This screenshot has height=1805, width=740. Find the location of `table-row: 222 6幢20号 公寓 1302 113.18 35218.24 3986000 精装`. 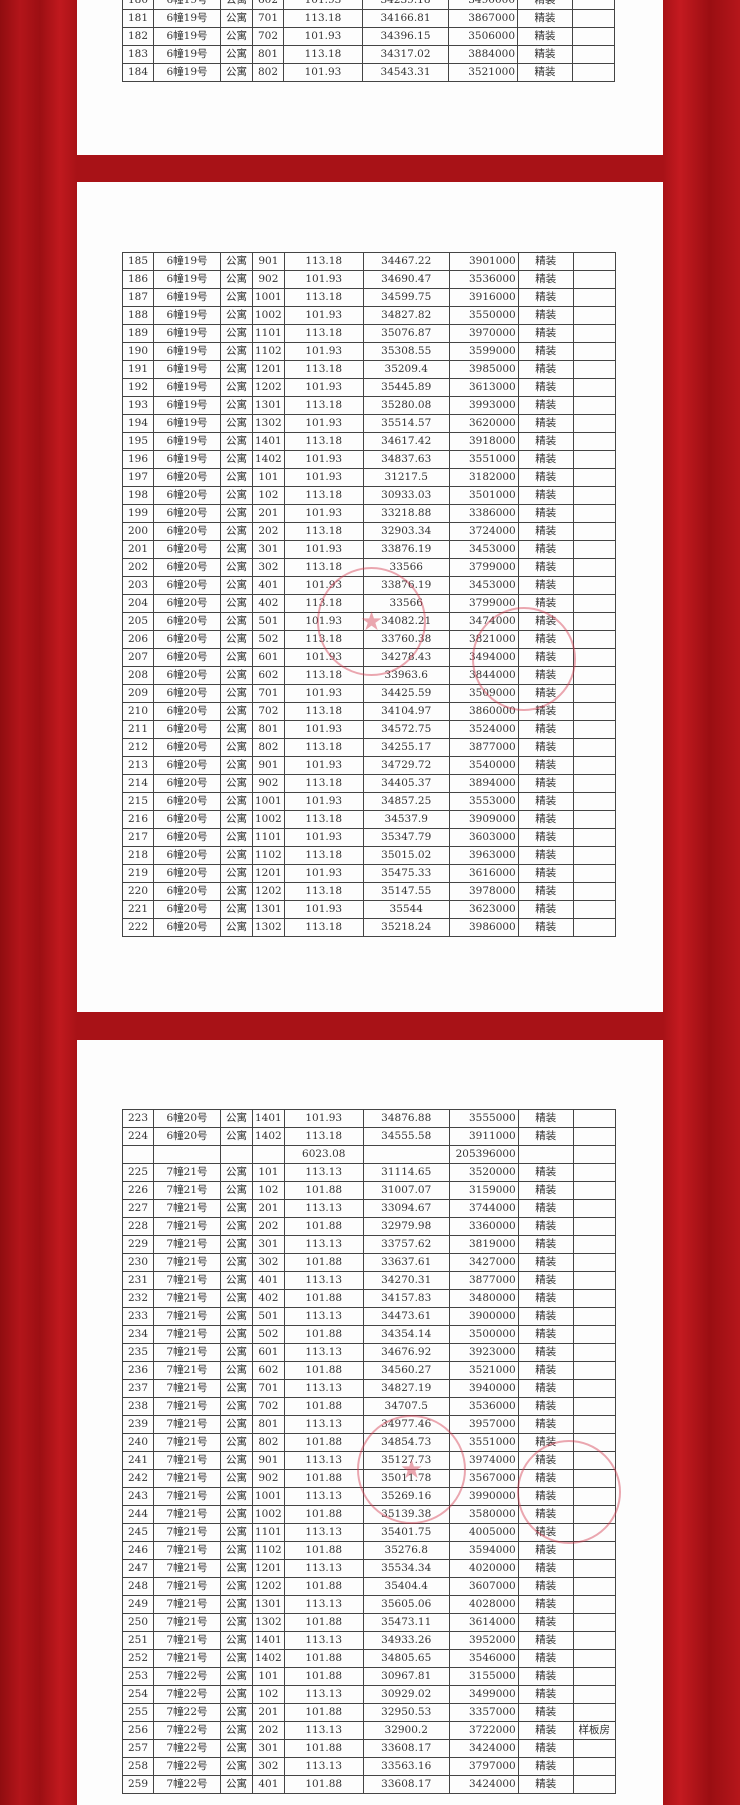

table-row: 222 6幢20号 公寓 1302 113.18 35218.24 3986000 精装 is located at coordinates (369, 927).